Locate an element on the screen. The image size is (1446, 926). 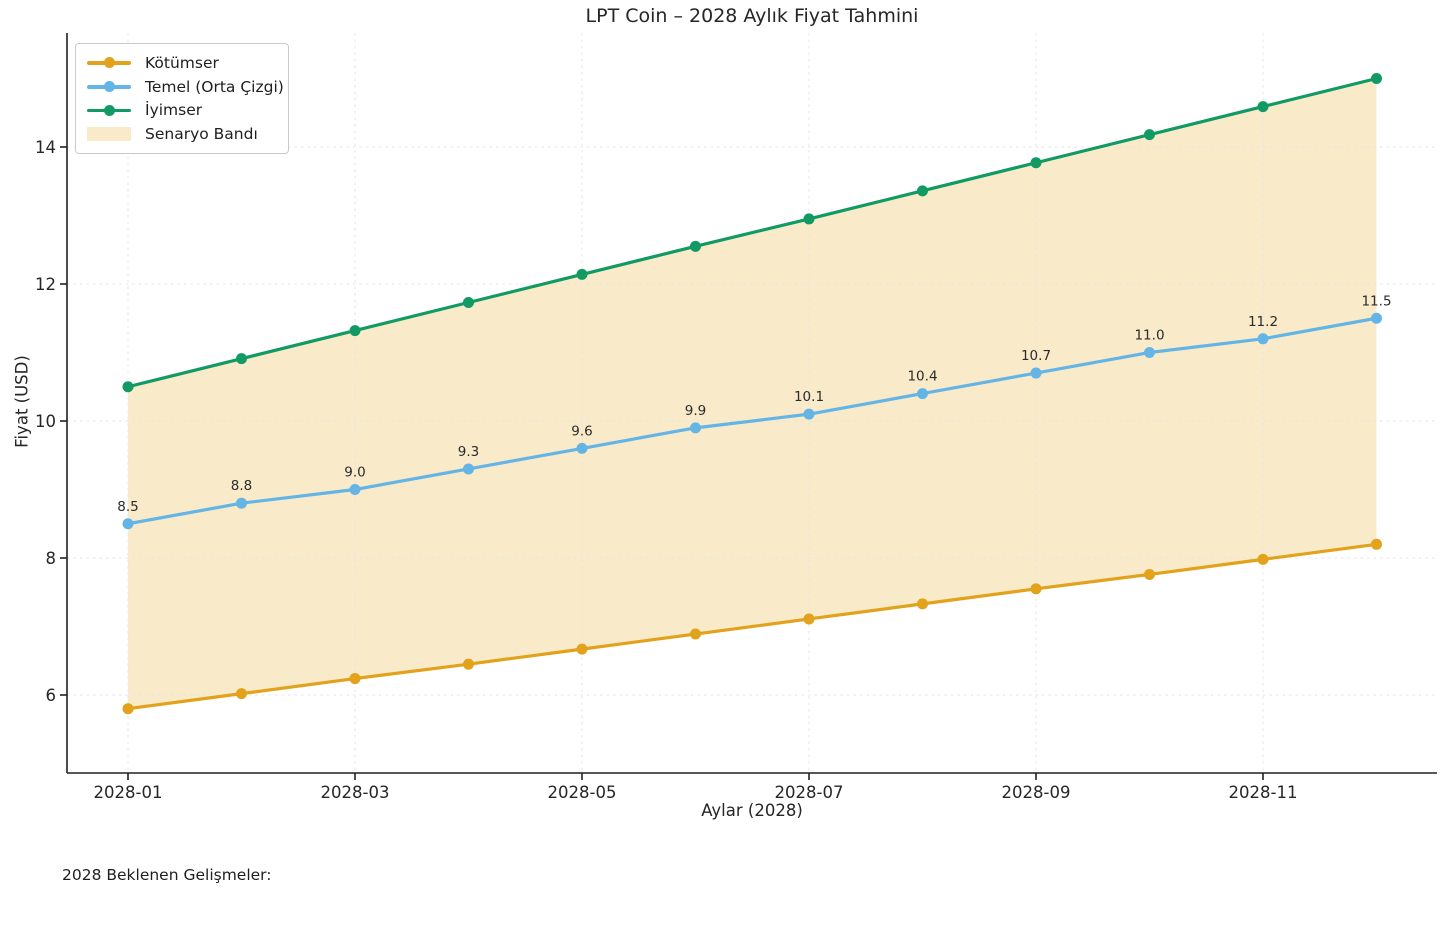
legend-item-band: Senaryo Bandı is located at coordinates (182, 134).